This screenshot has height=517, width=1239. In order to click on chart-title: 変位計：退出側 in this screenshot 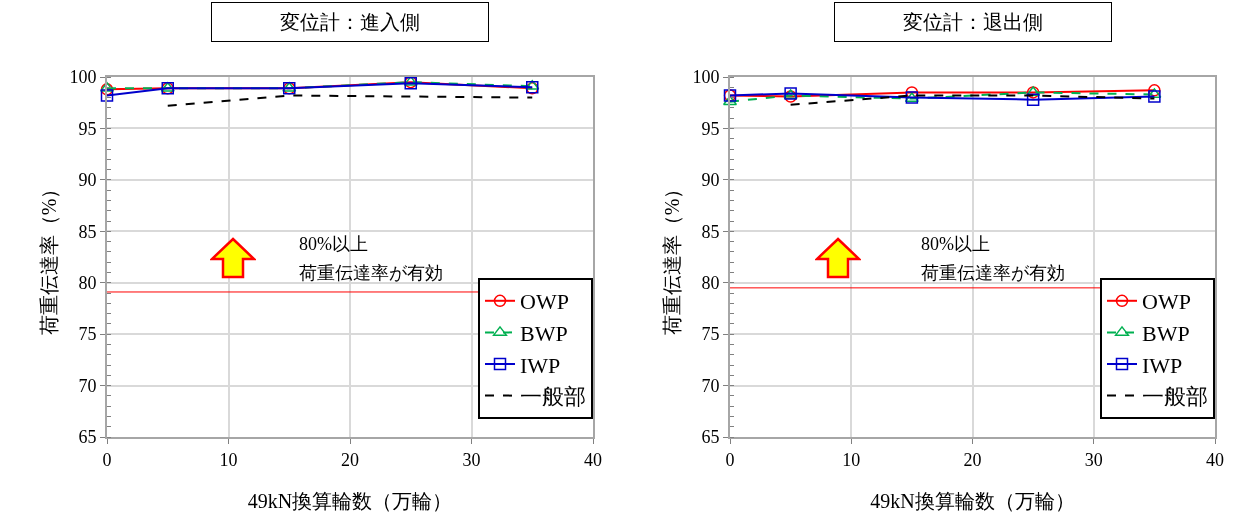, I will do `click(973, 22)`.